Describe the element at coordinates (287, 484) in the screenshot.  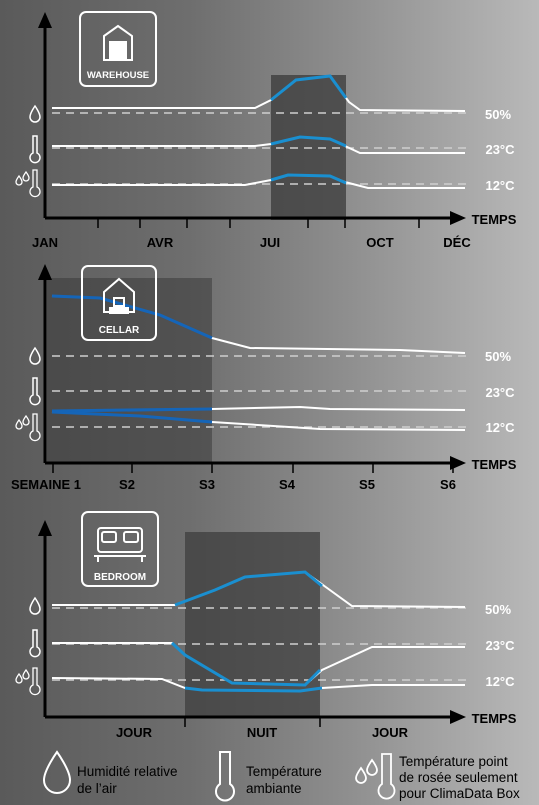
I see `x-tick-label: S4` at that location.